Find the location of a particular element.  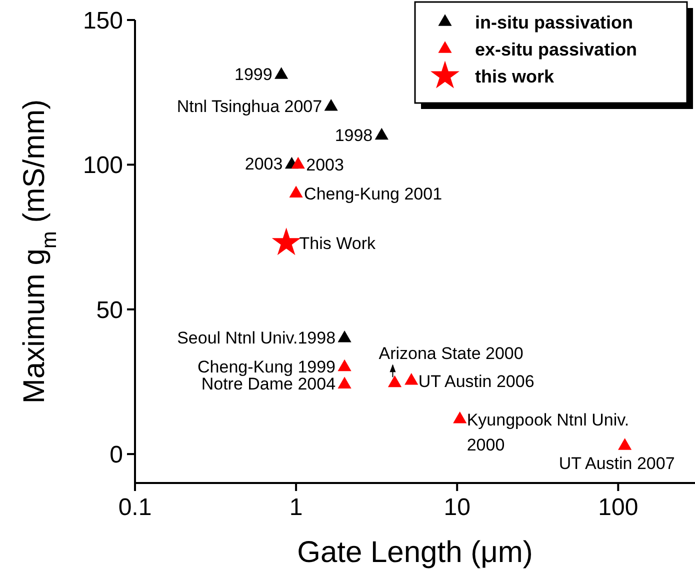

annotation: This Work is located at coordinates (337, 243).